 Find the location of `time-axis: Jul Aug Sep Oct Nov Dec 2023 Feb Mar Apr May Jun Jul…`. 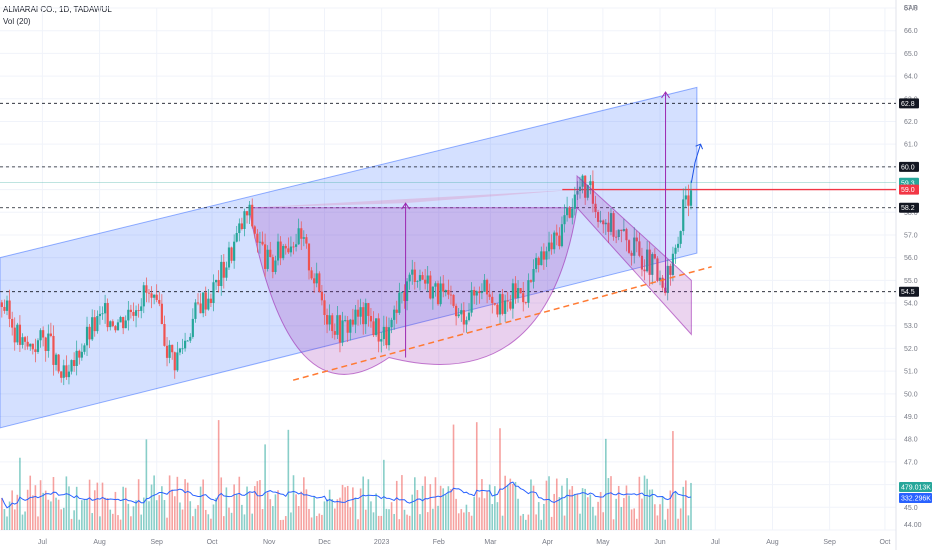

time-axis: Jul Aug Sep Oct Nov Dec 2023 Feb Mar Apr May Jun Jul… is located at coordinates (464, 542).